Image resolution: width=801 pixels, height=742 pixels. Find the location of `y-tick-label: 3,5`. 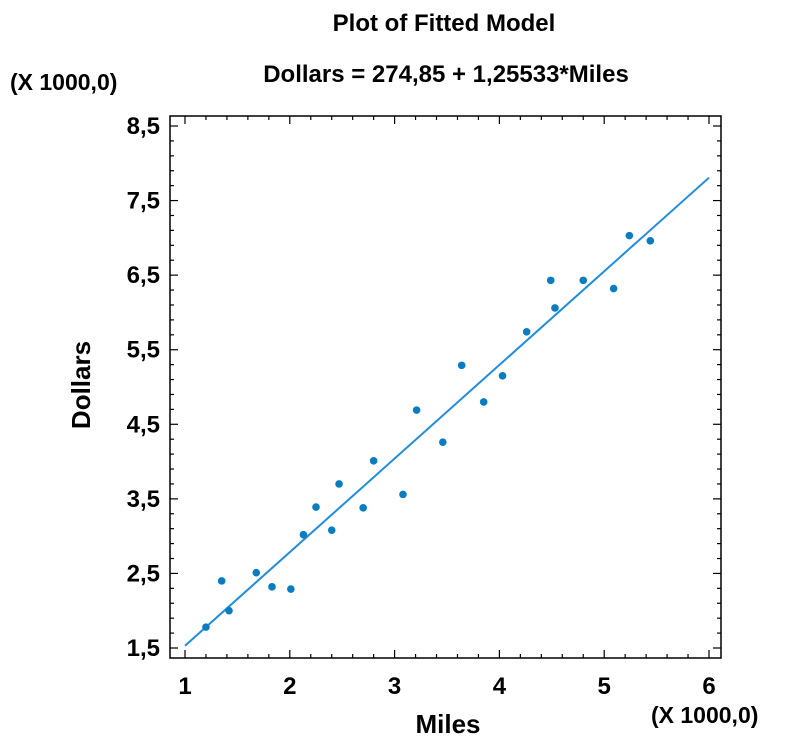

y-tick-label: 3,5 is located at coordinates (143, 499).